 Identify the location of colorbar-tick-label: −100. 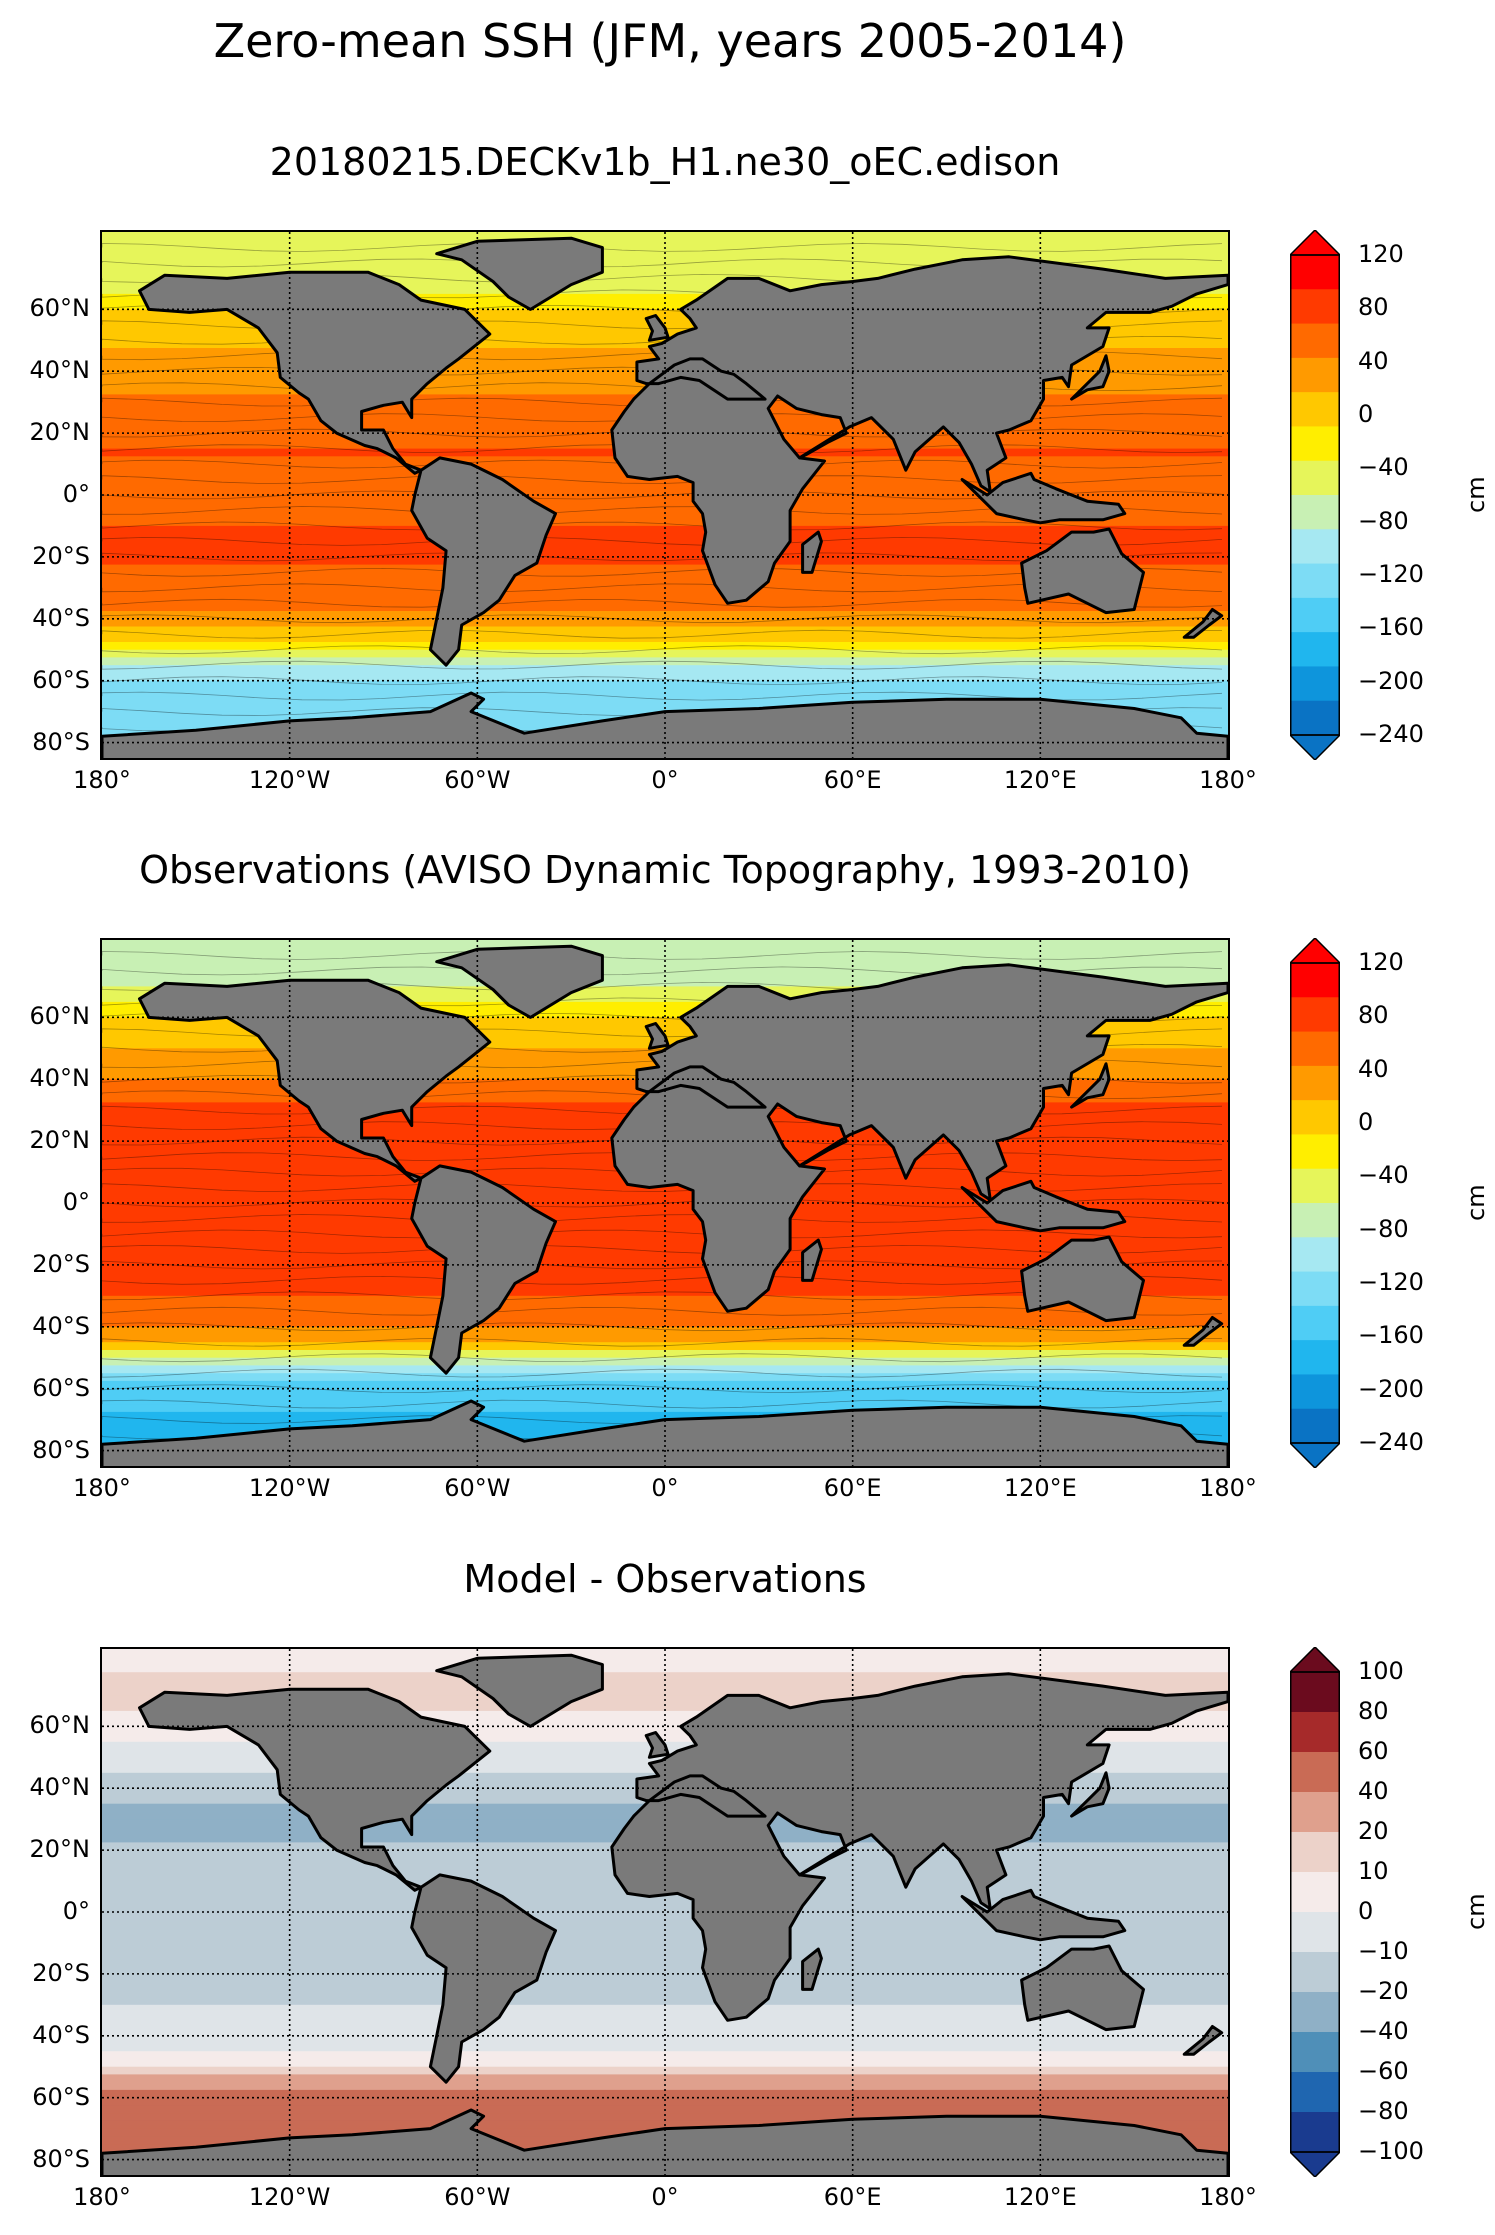
(1391, 2151).